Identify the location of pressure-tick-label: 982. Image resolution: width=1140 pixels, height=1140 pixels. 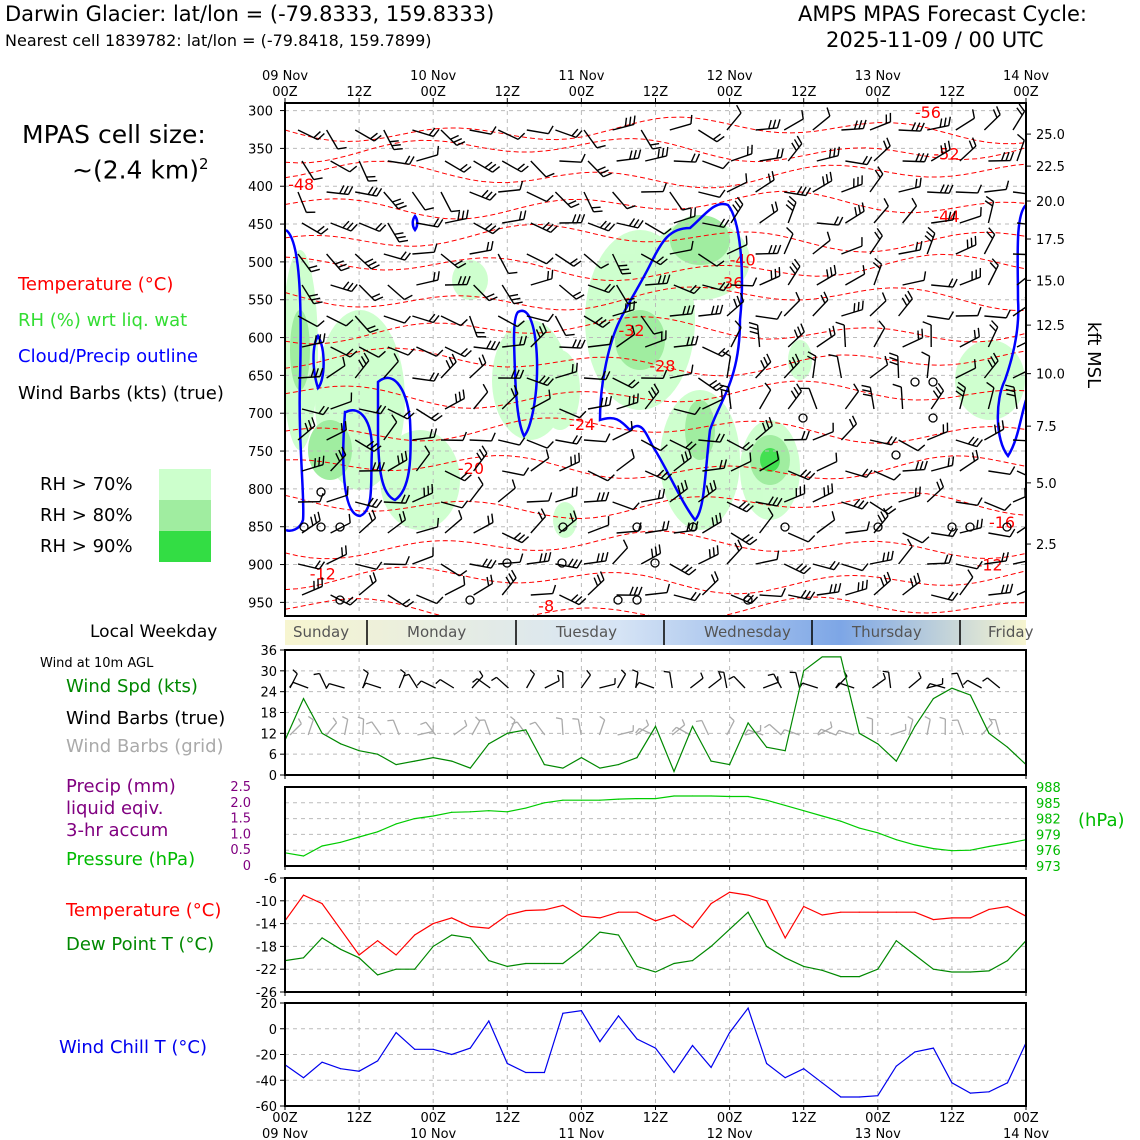
(1048, 820).